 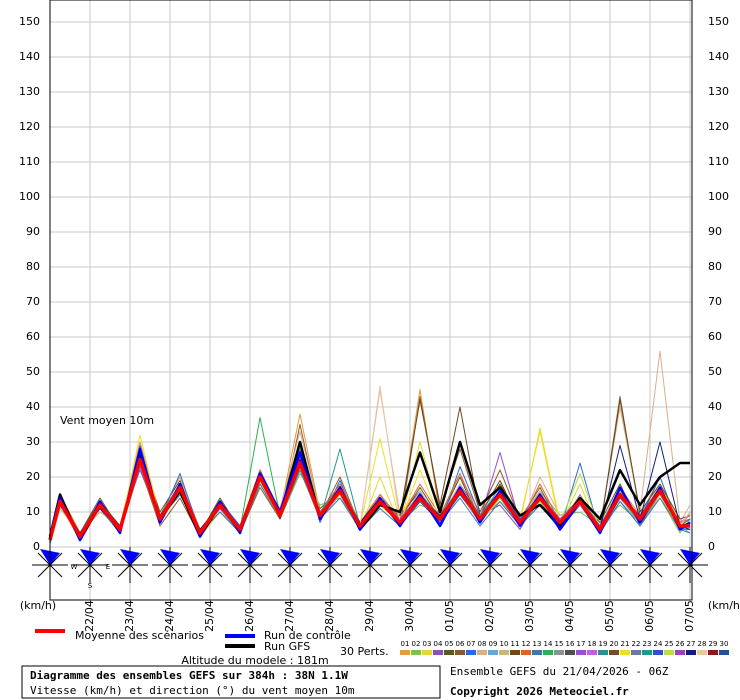 I want to click on x-tick-label: 27/04, so click(x=289, y=616).